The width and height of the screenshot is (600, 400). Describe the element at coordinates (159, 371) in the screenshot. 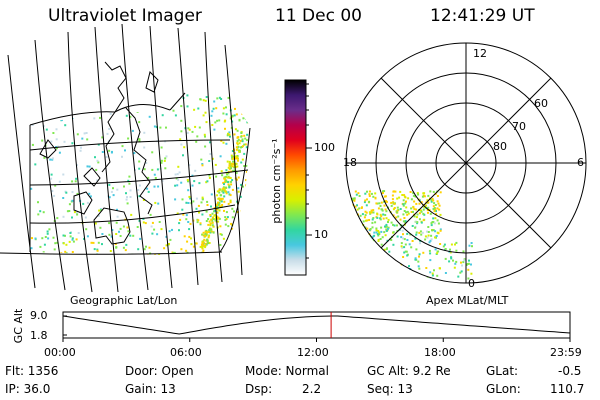

I see `status-door: Door: Open` at that location.